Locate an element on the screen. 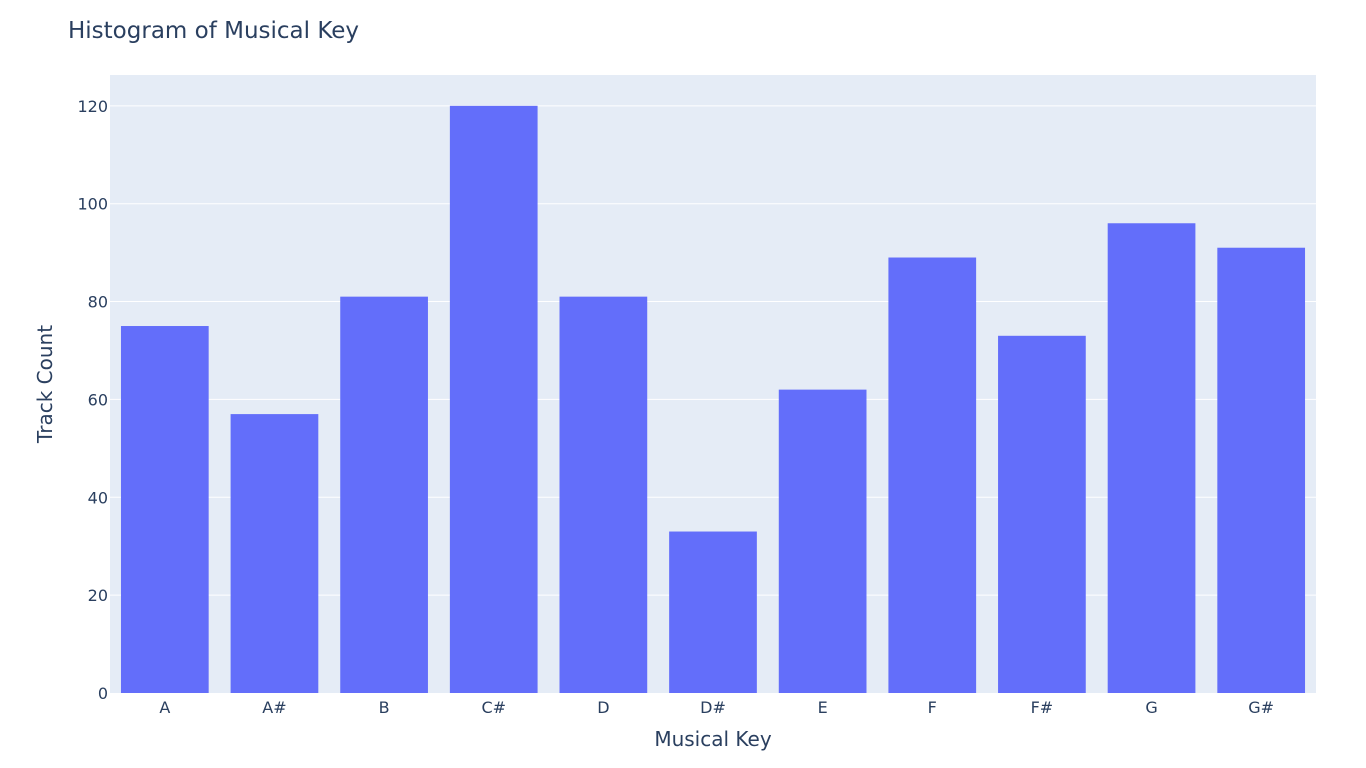 Image resolution: width=1366 pixels, height=768 pixels. y-axis-ticks: 0 20 40 60 80 100 120 is located at coordinates (92, 400).